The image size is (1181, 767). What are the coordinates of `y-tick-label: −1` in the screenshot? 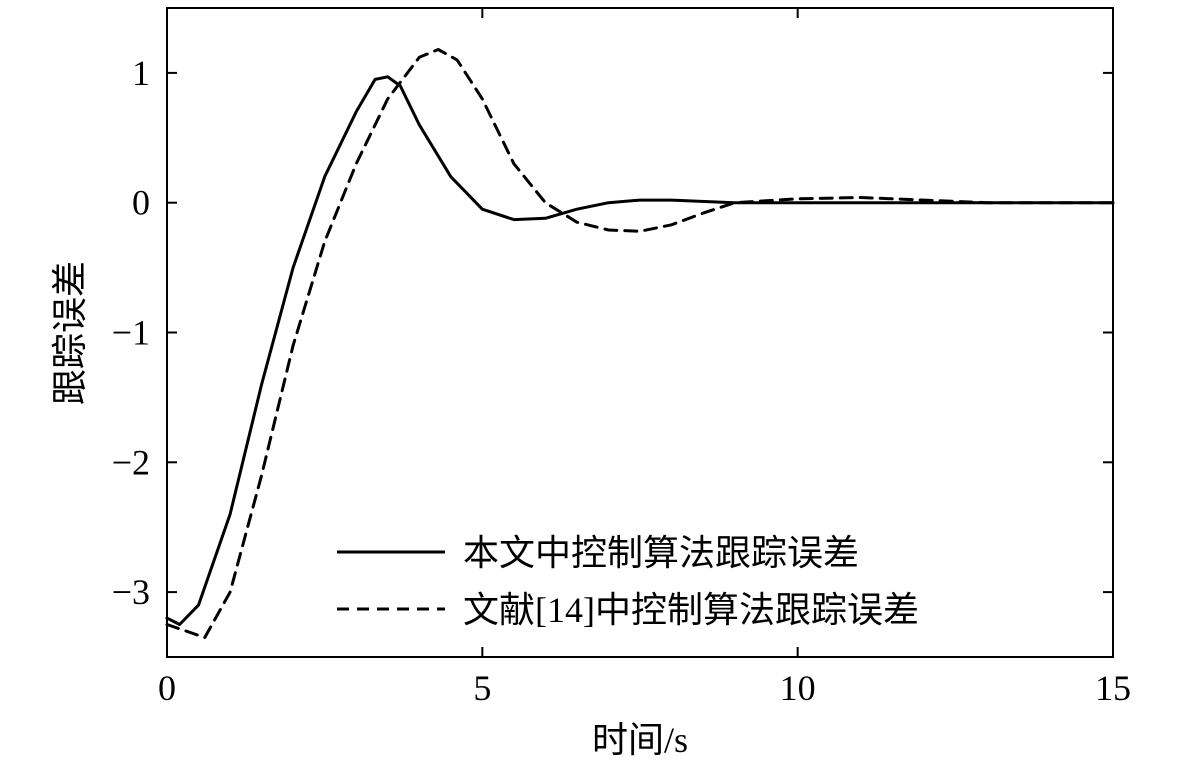 It's located at (131, 333).